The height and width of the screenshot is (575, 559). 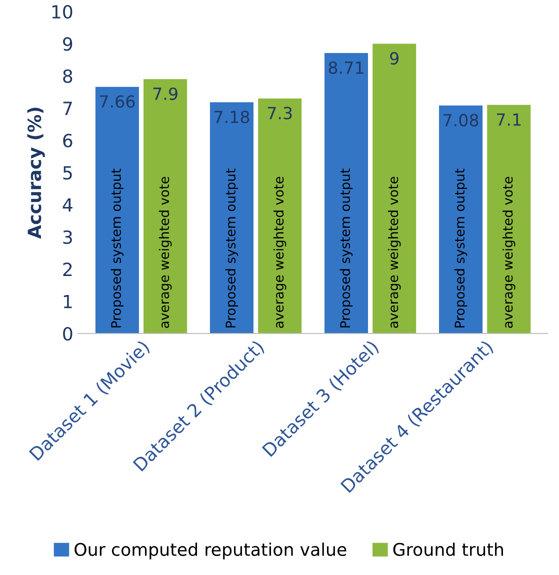 What do you see at coordinates (67, 269) in the screenshot?
I see `y-tick-label: 2` at bounding box center [67, 269].